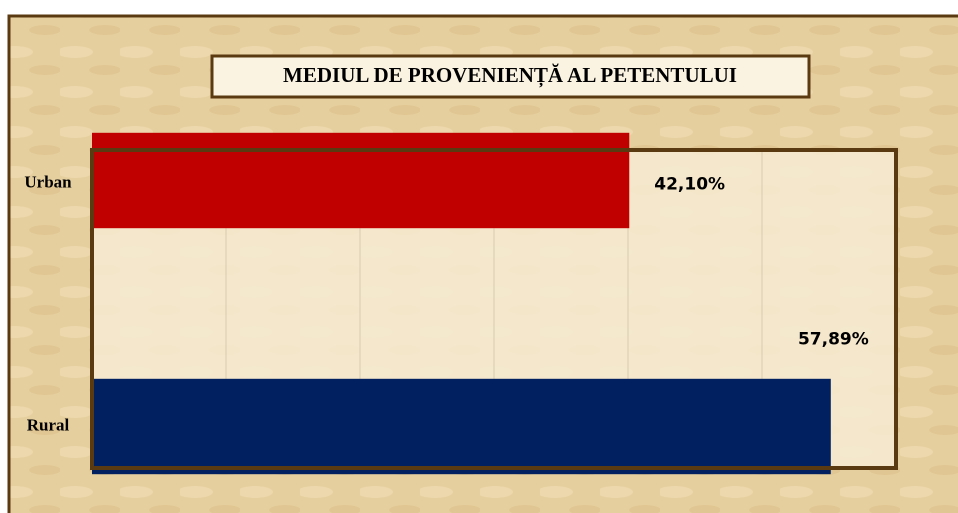  What do you see at coordinates (689, 185) in the screenshot?
I see `value-label: 42,10%` at bounding box center [689, 185].